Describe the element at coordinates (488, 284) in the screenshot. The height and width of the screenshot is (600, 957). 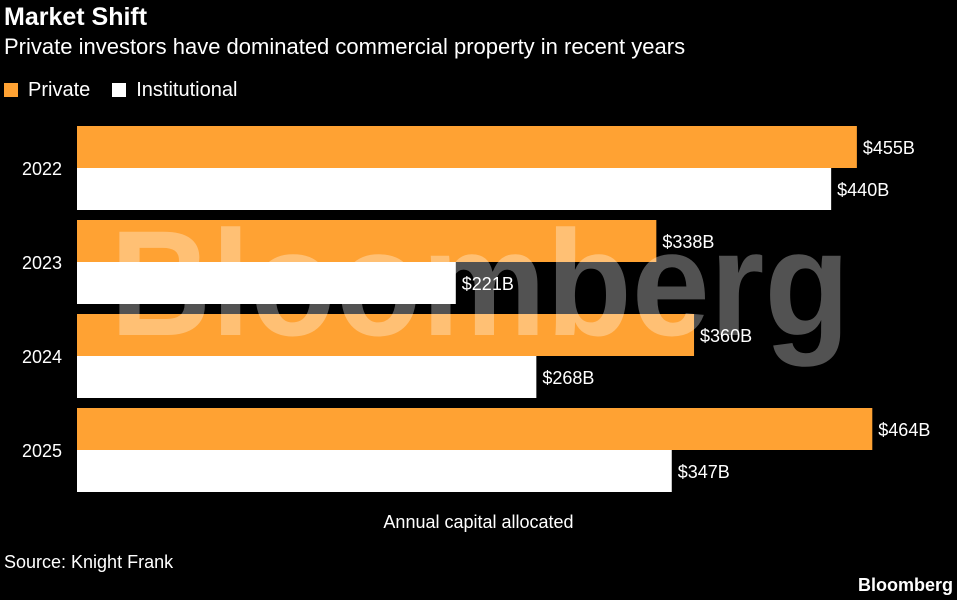
I see `data-label-institutional-2023: $221B` at that location.